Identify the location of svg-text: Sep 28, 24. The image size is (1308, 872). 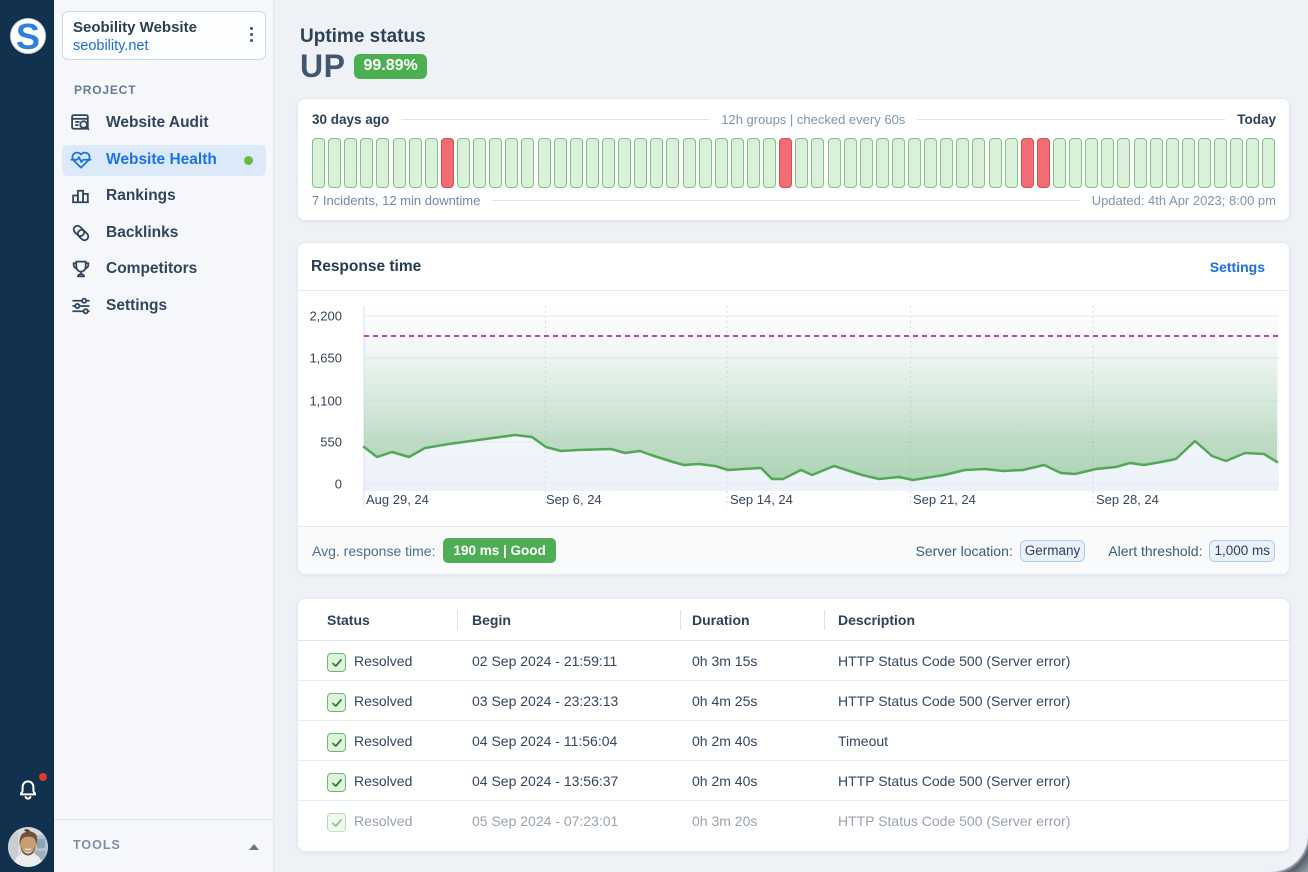
(1127, 499).